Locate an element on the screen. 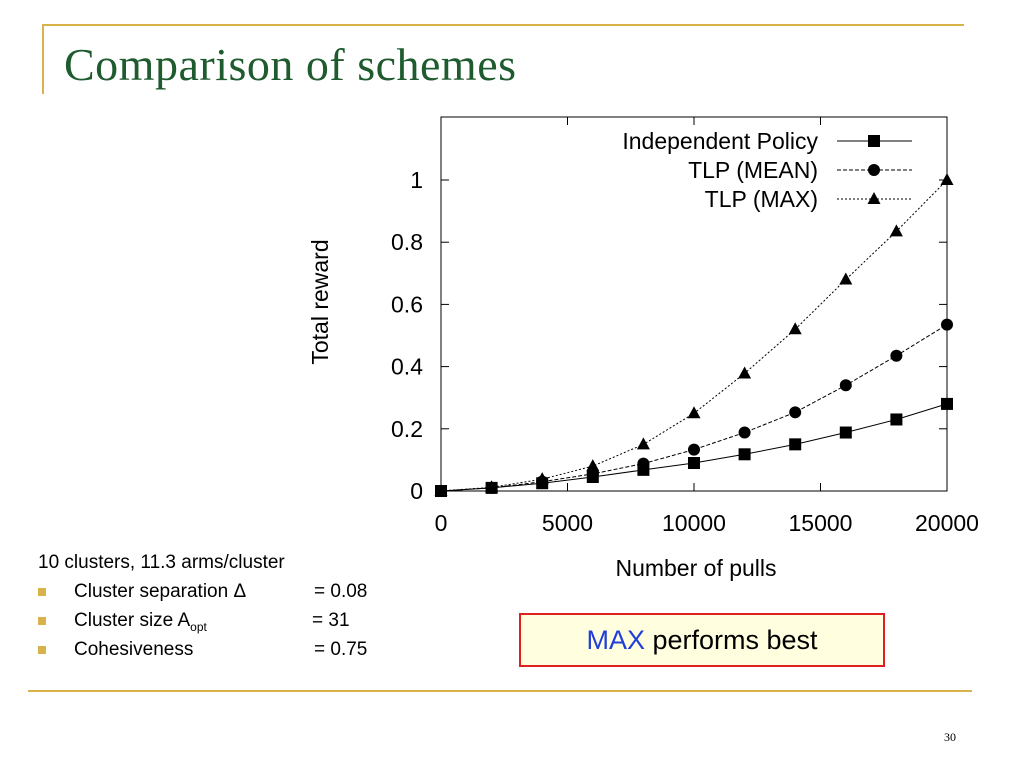  series-line-circle is located at coordinates (694, 408).